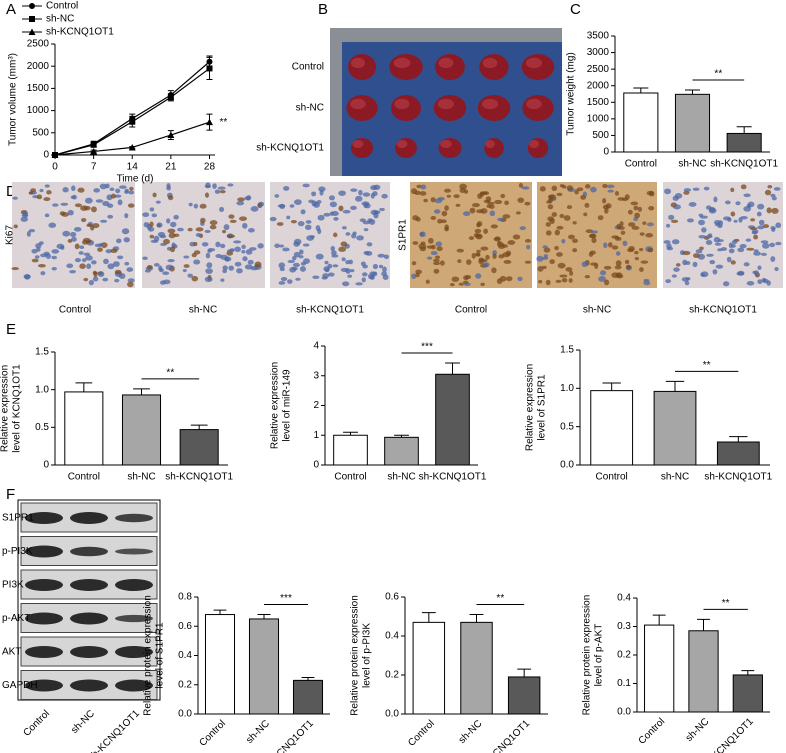  What do you see at coordinates (597, 310) in the screenshot?
I see `ihc-group: sh-NC` at bounding box center [597, 310].